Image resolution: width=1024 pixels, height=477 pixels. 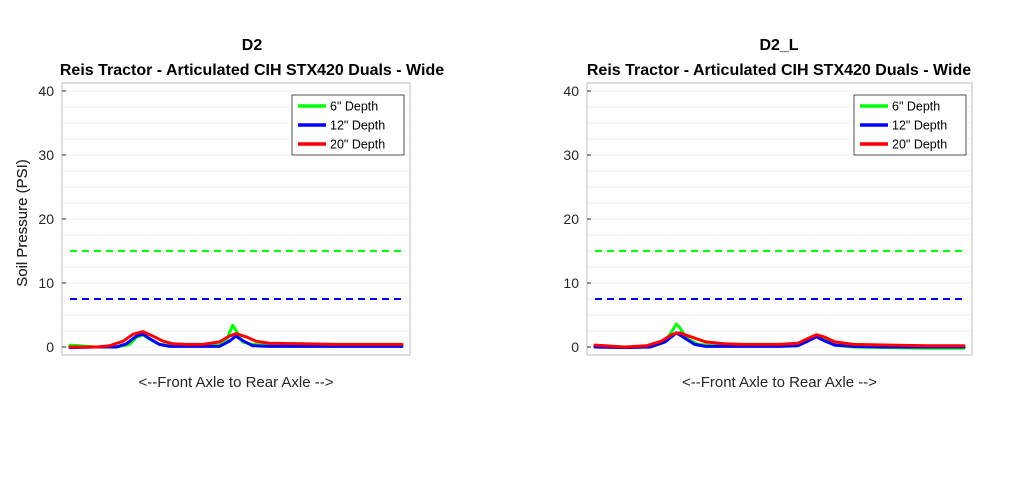 I want to click on y-axis-label: Soil Pressure (PSI), so click(x=22, y=223).